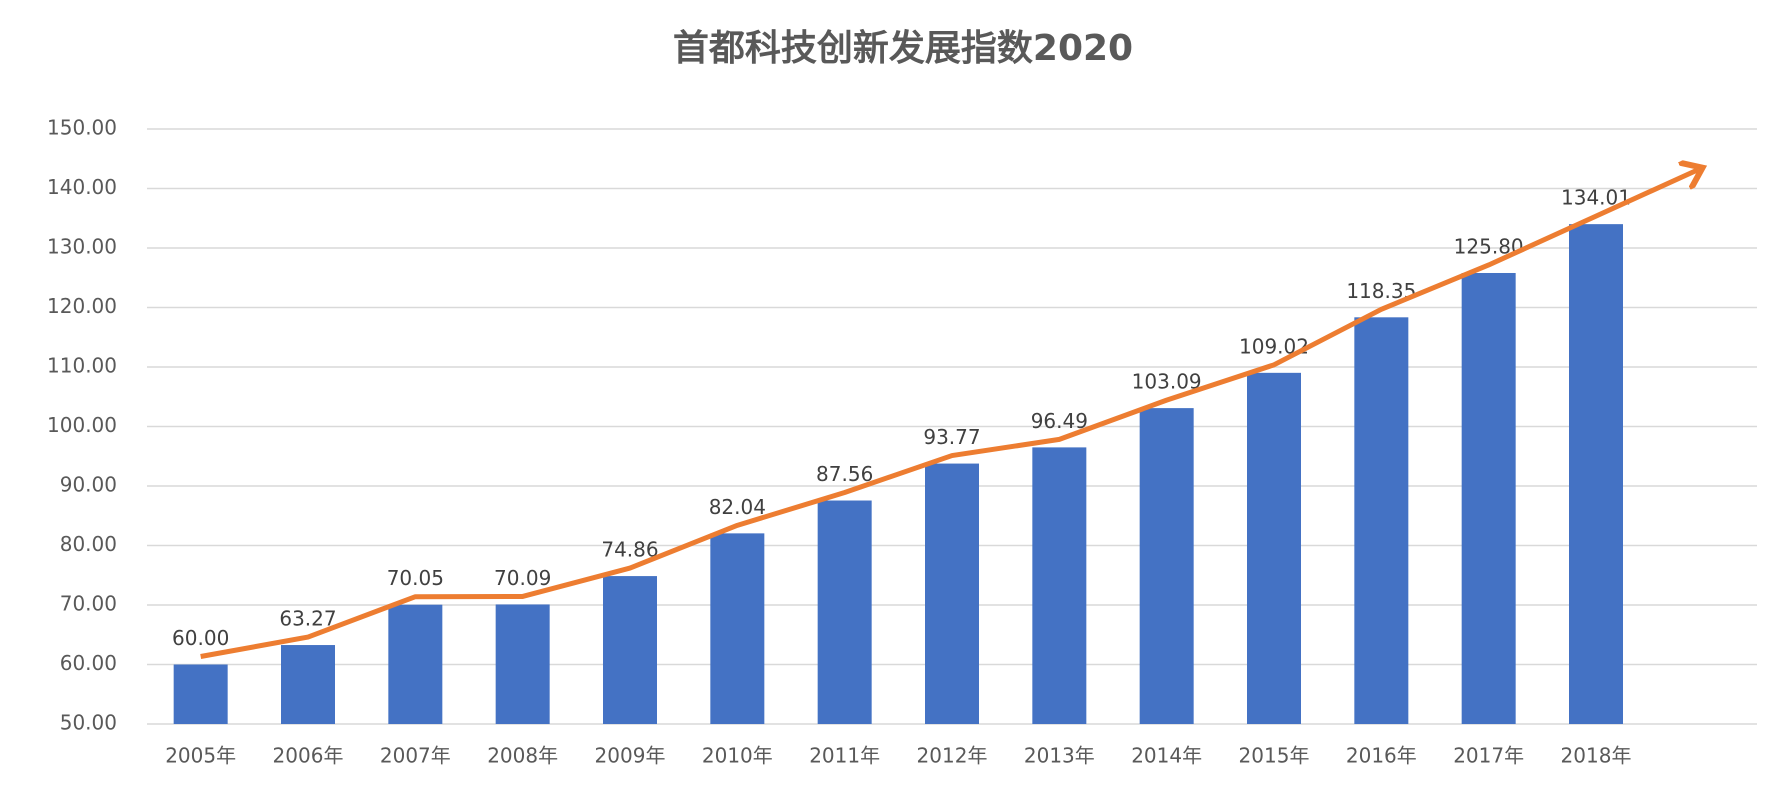 This screenshot has width=1791, height=805. Describe the element at coordinates (307, 619) in the screenshot. I see `data-label: 63.27` at that location.